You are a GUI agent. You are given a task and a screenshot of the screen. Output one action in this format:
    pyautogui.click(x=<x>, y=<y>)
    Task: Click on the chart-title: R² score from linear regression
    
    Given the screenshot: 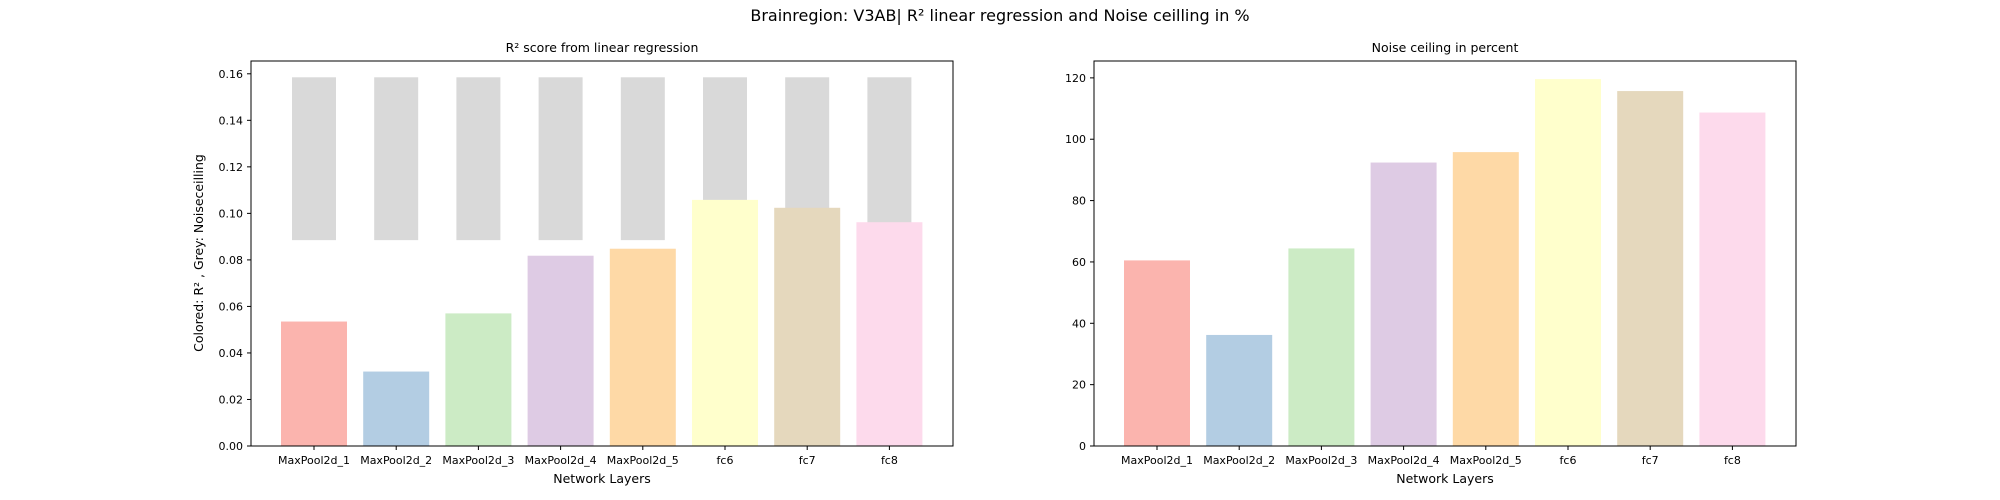 What is the action you would take?
    pyautogui.click(x=602, y=47)
    